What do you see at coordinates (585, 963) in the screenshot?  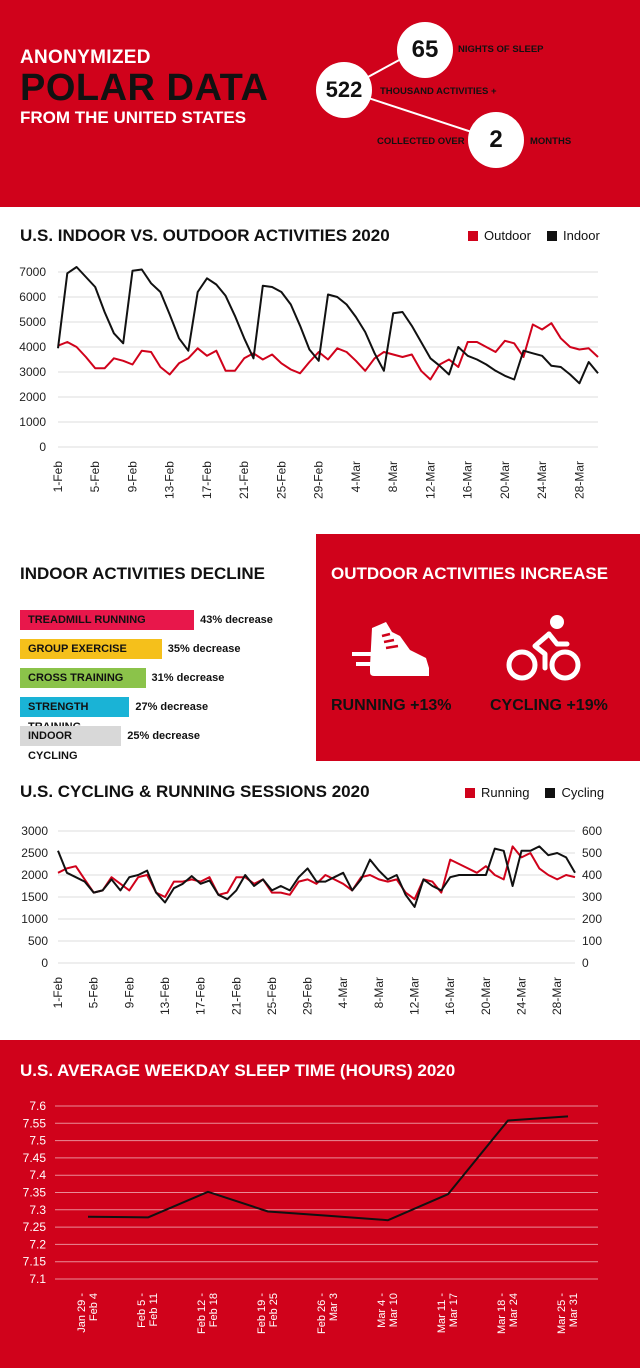 I see `y-right-tick-label: 0` at bounding box center [585, 963].